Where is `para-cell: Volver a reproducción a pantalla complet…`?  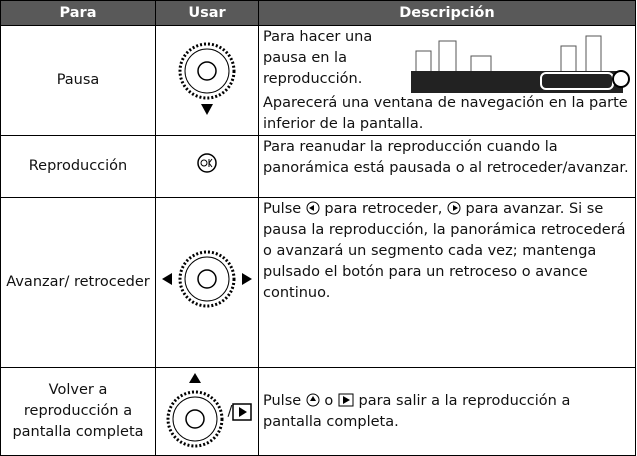
para-cell: Volver a reproducción a pantalla complet… is located at coordinates (78, 411).